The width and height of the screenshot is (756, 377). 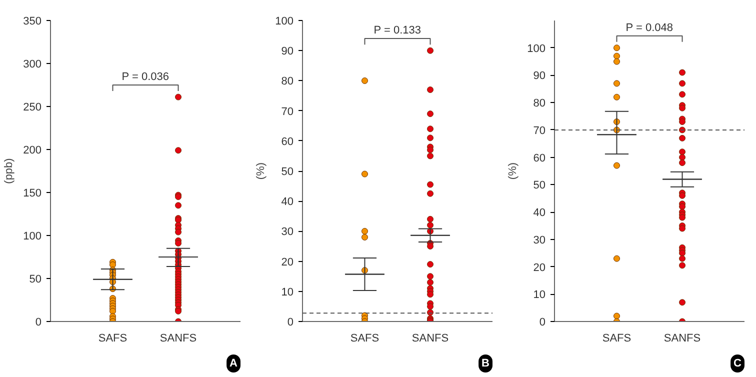 I want to click on y-tick-label: 200, so click(x=32, y=150).